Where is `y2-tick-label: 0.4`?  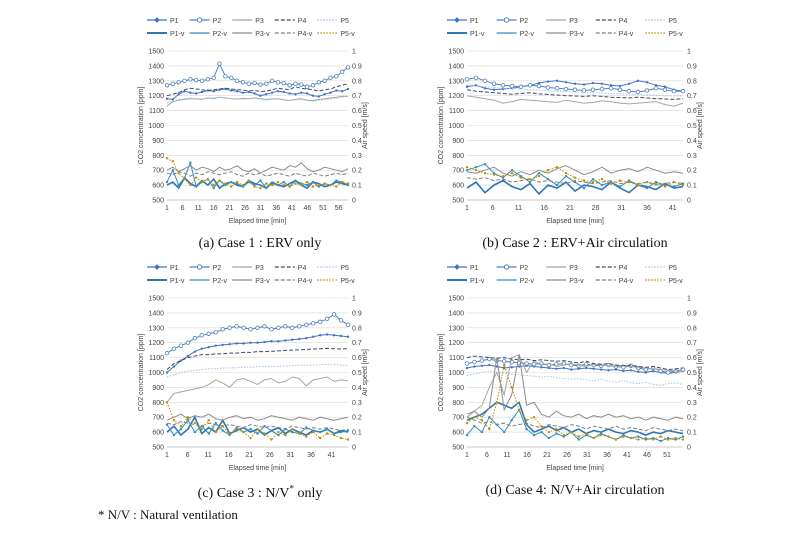
y2-tick-label: 0.4 is located at coordinates (692, 141).